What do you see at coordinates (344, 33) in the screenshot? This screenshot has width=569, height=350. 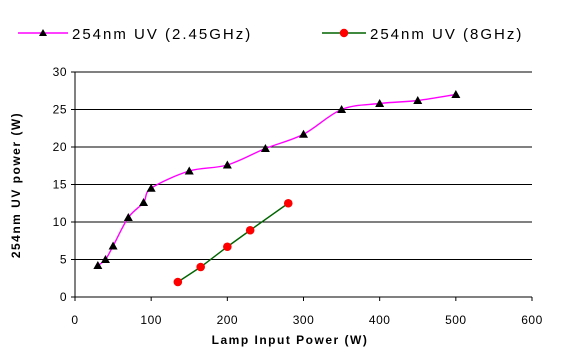 I see `legend-swatch-circle` at bounding box center [344, 33].